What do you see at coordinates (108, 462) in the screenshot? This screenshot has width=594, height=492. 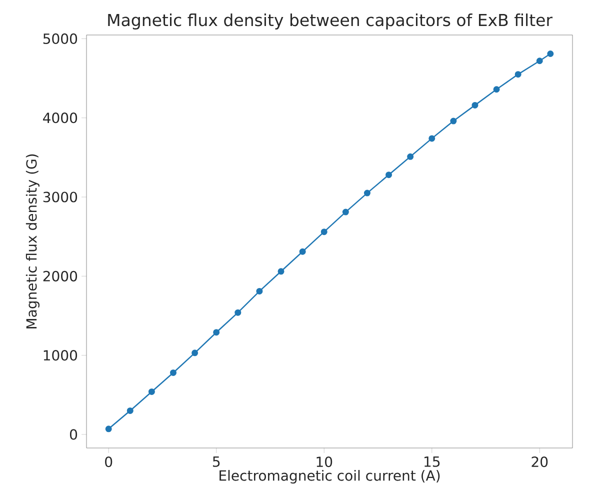 I see `x-tick-label: 0` at bounding box center [108, 462].